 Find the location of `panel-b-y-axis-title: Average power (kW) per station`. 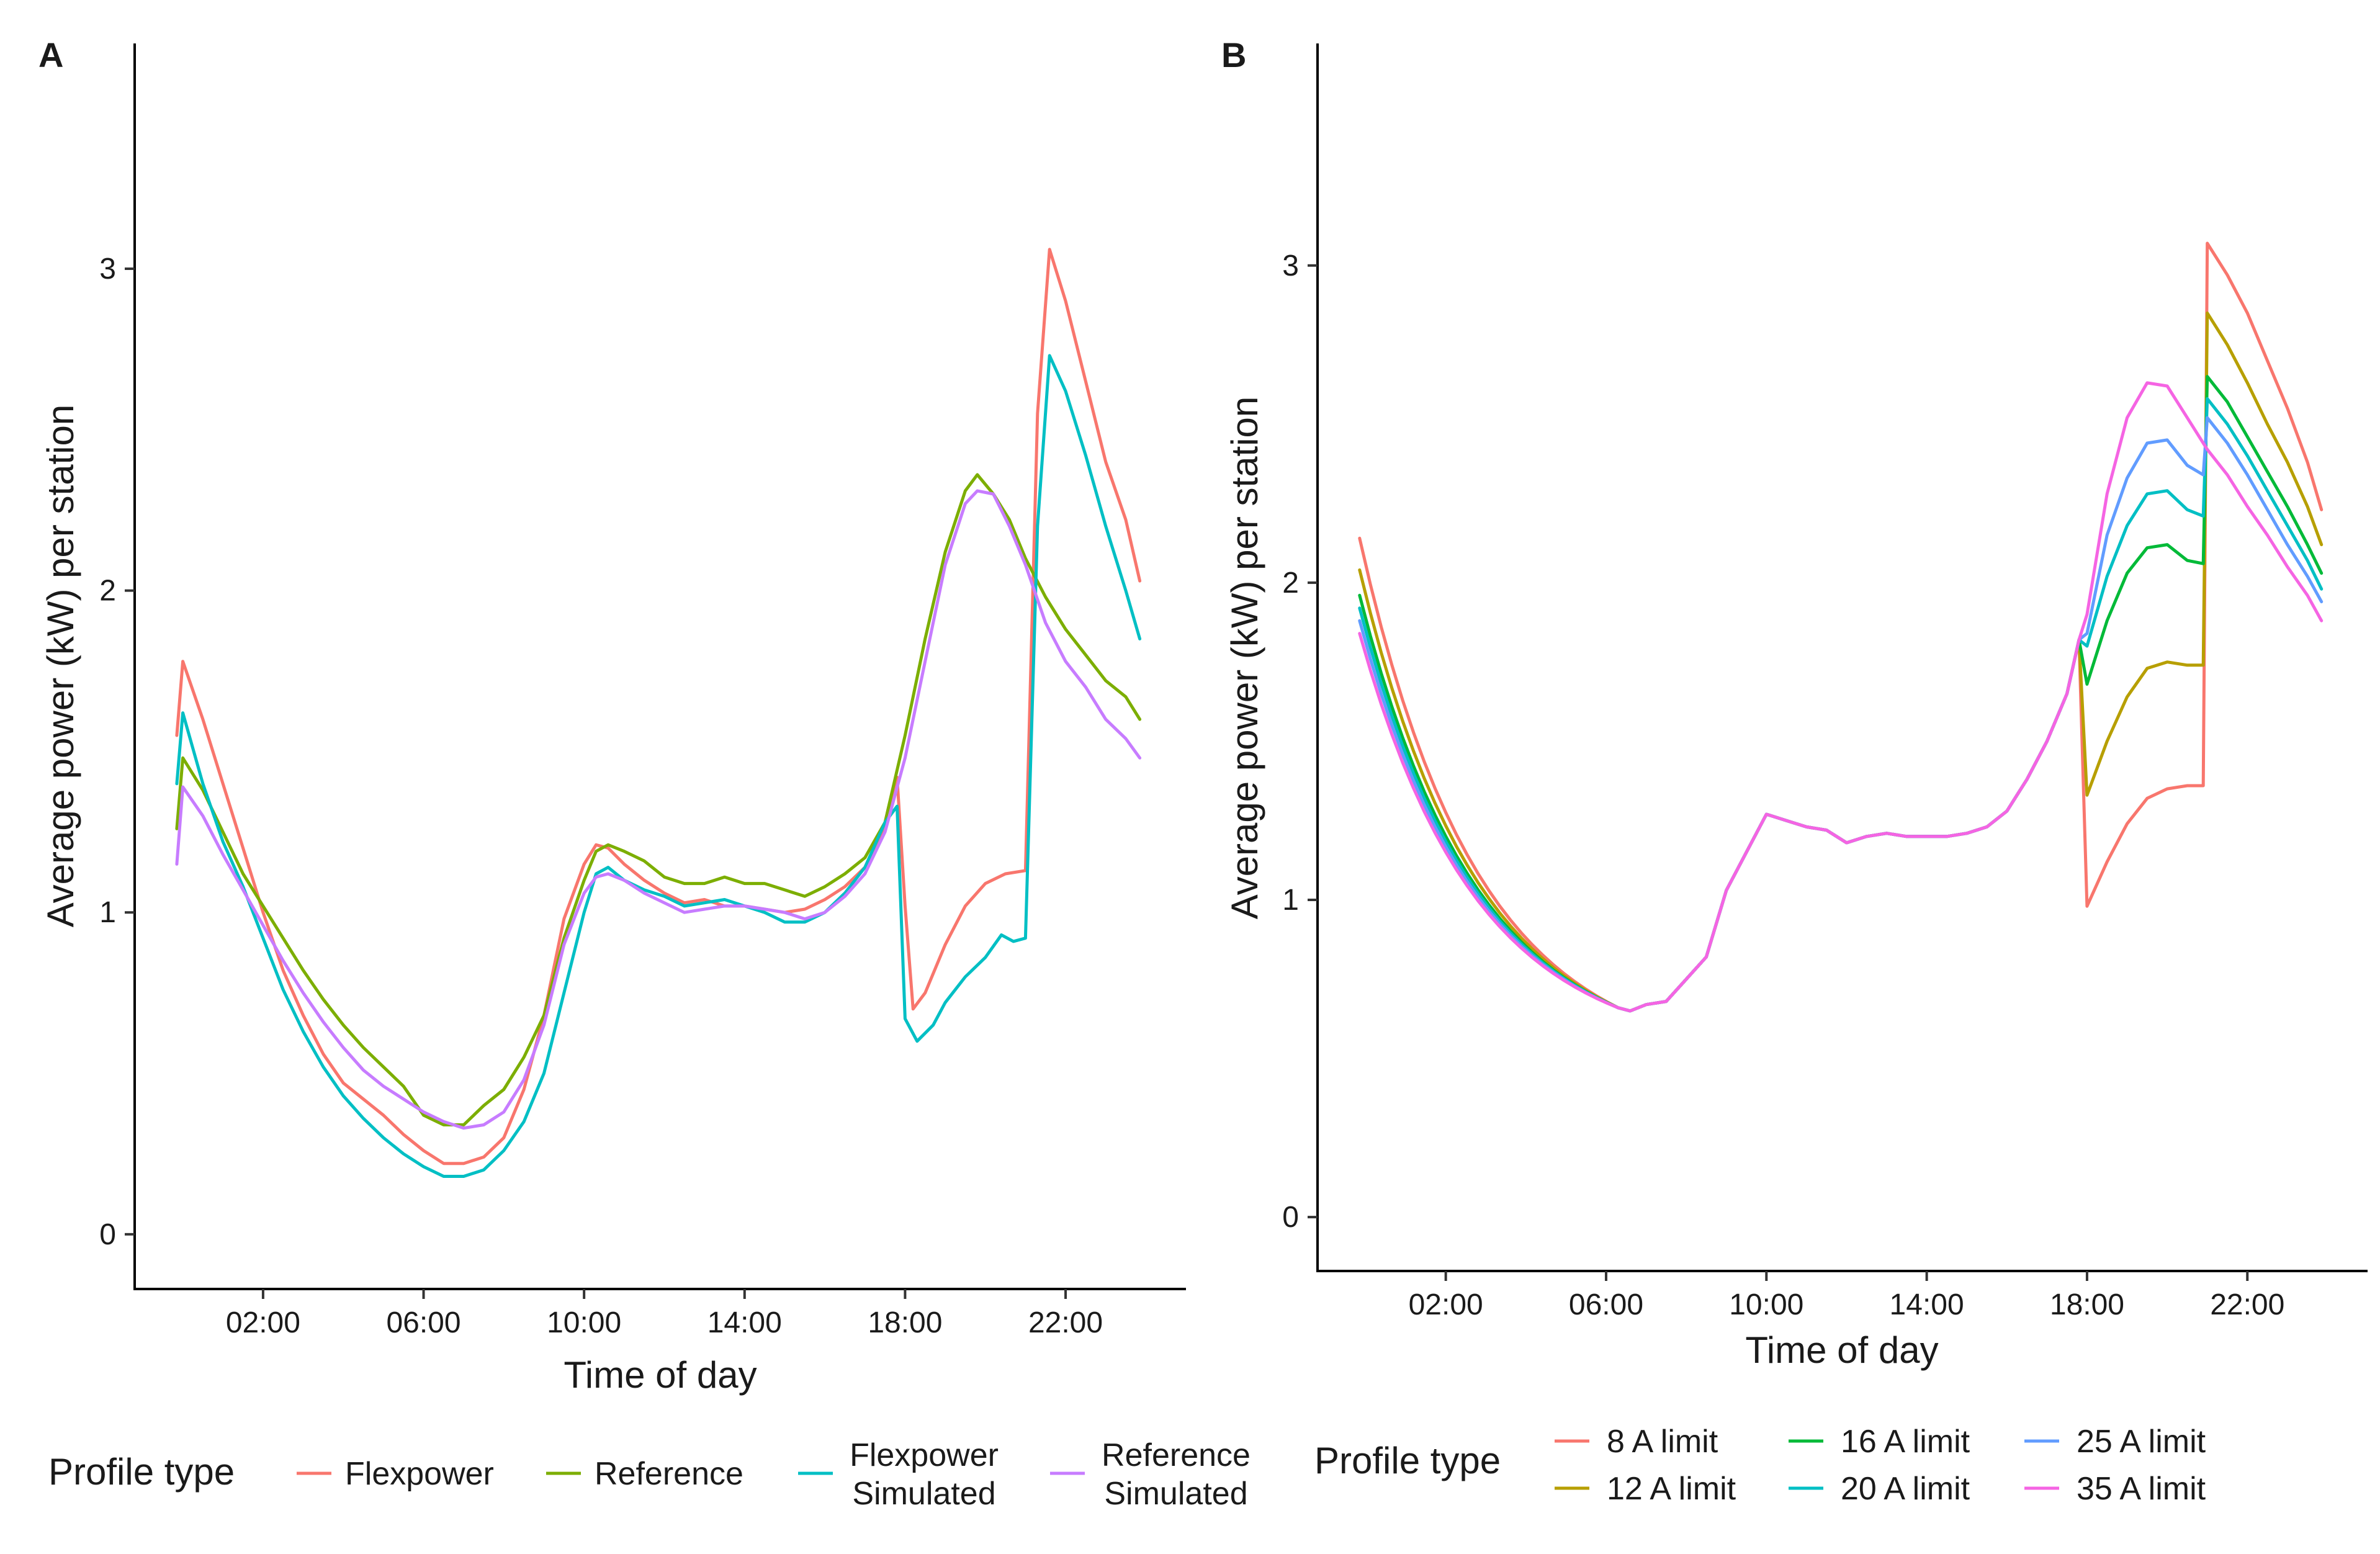

panel-b-y-axis-title: Average power (kW) per station is located at coordinates (1245, 659).